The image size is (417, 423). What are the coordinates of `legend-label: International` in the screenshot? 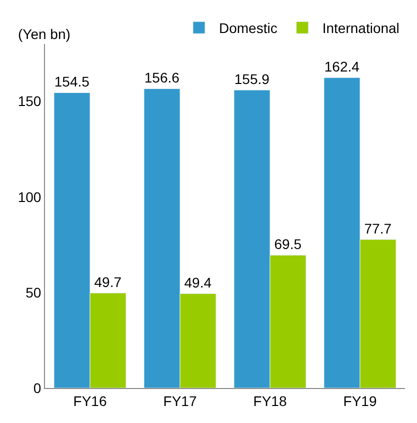 It's located at (361, 28).